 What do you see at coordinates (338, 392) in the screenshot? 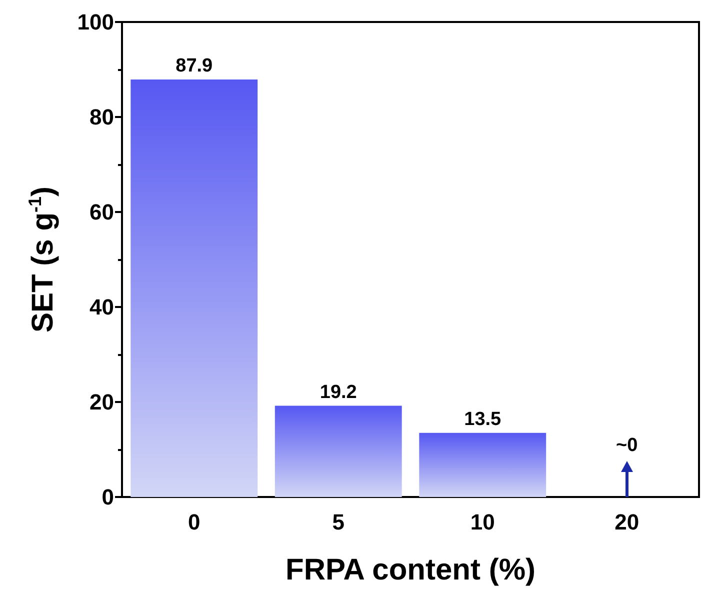
I see `data-label: 19.2` at bounding box center [338, 392].